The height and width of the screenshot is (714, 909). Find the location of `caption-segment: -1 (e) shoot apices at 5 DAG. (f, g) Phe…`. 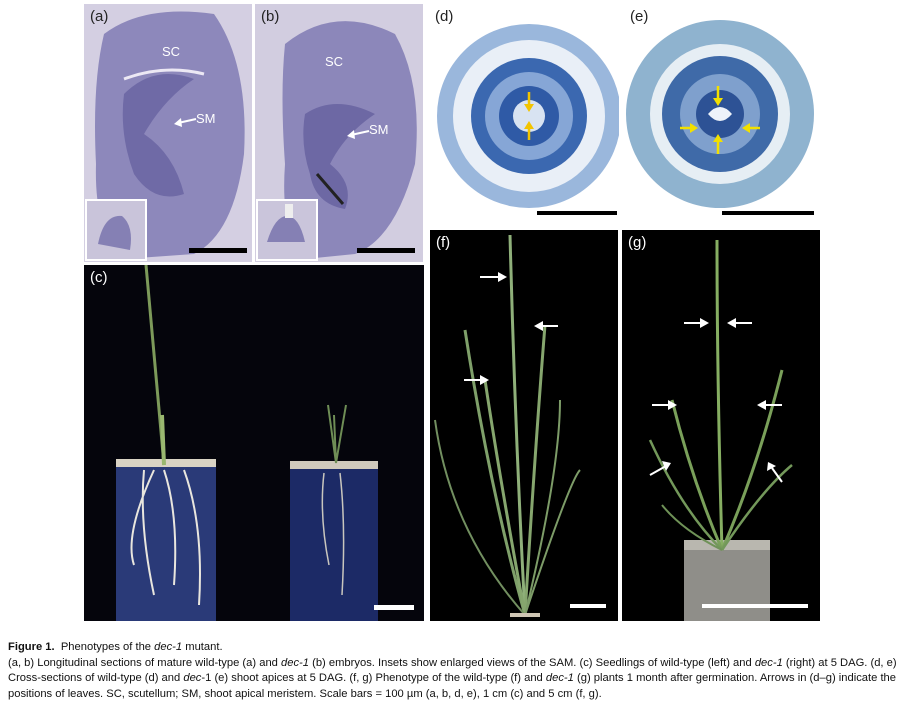

caption-segment: -1 (e) shoot apices at 5 DAG. (f, g) Phe… is located at coordinates (373, 678).